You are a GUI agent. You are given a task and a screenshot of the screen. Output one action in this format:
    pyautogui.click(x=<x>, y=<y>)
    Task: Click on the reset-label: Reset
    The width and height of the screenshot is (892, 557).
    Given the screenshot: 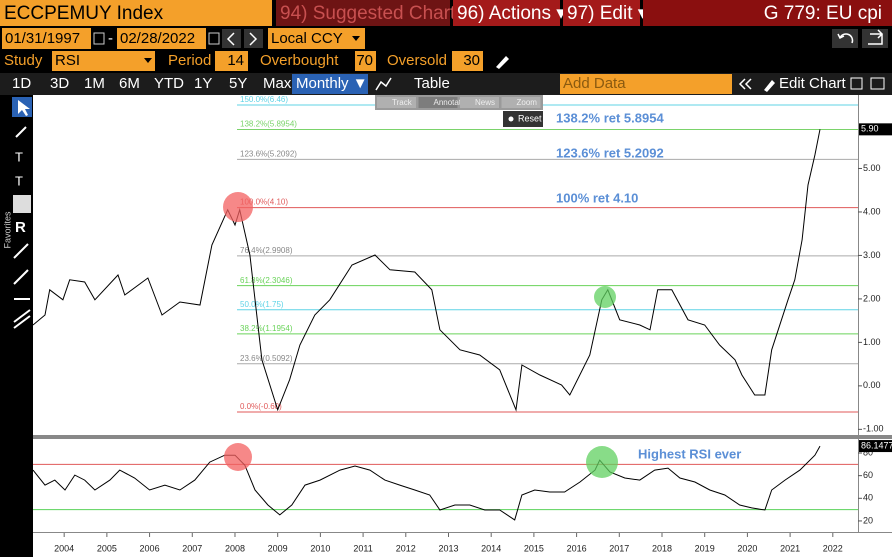 What is the action you would take?
    pyautogui.click(x=530, y=118)
    